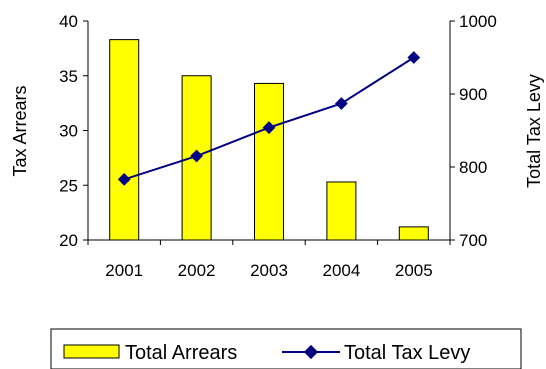 This screenshot has height=369, width=546. What do you see at coordinates (473, 167) in the screenshot?
I see `right-tick-label: 800` at bounding box center [473, 167].